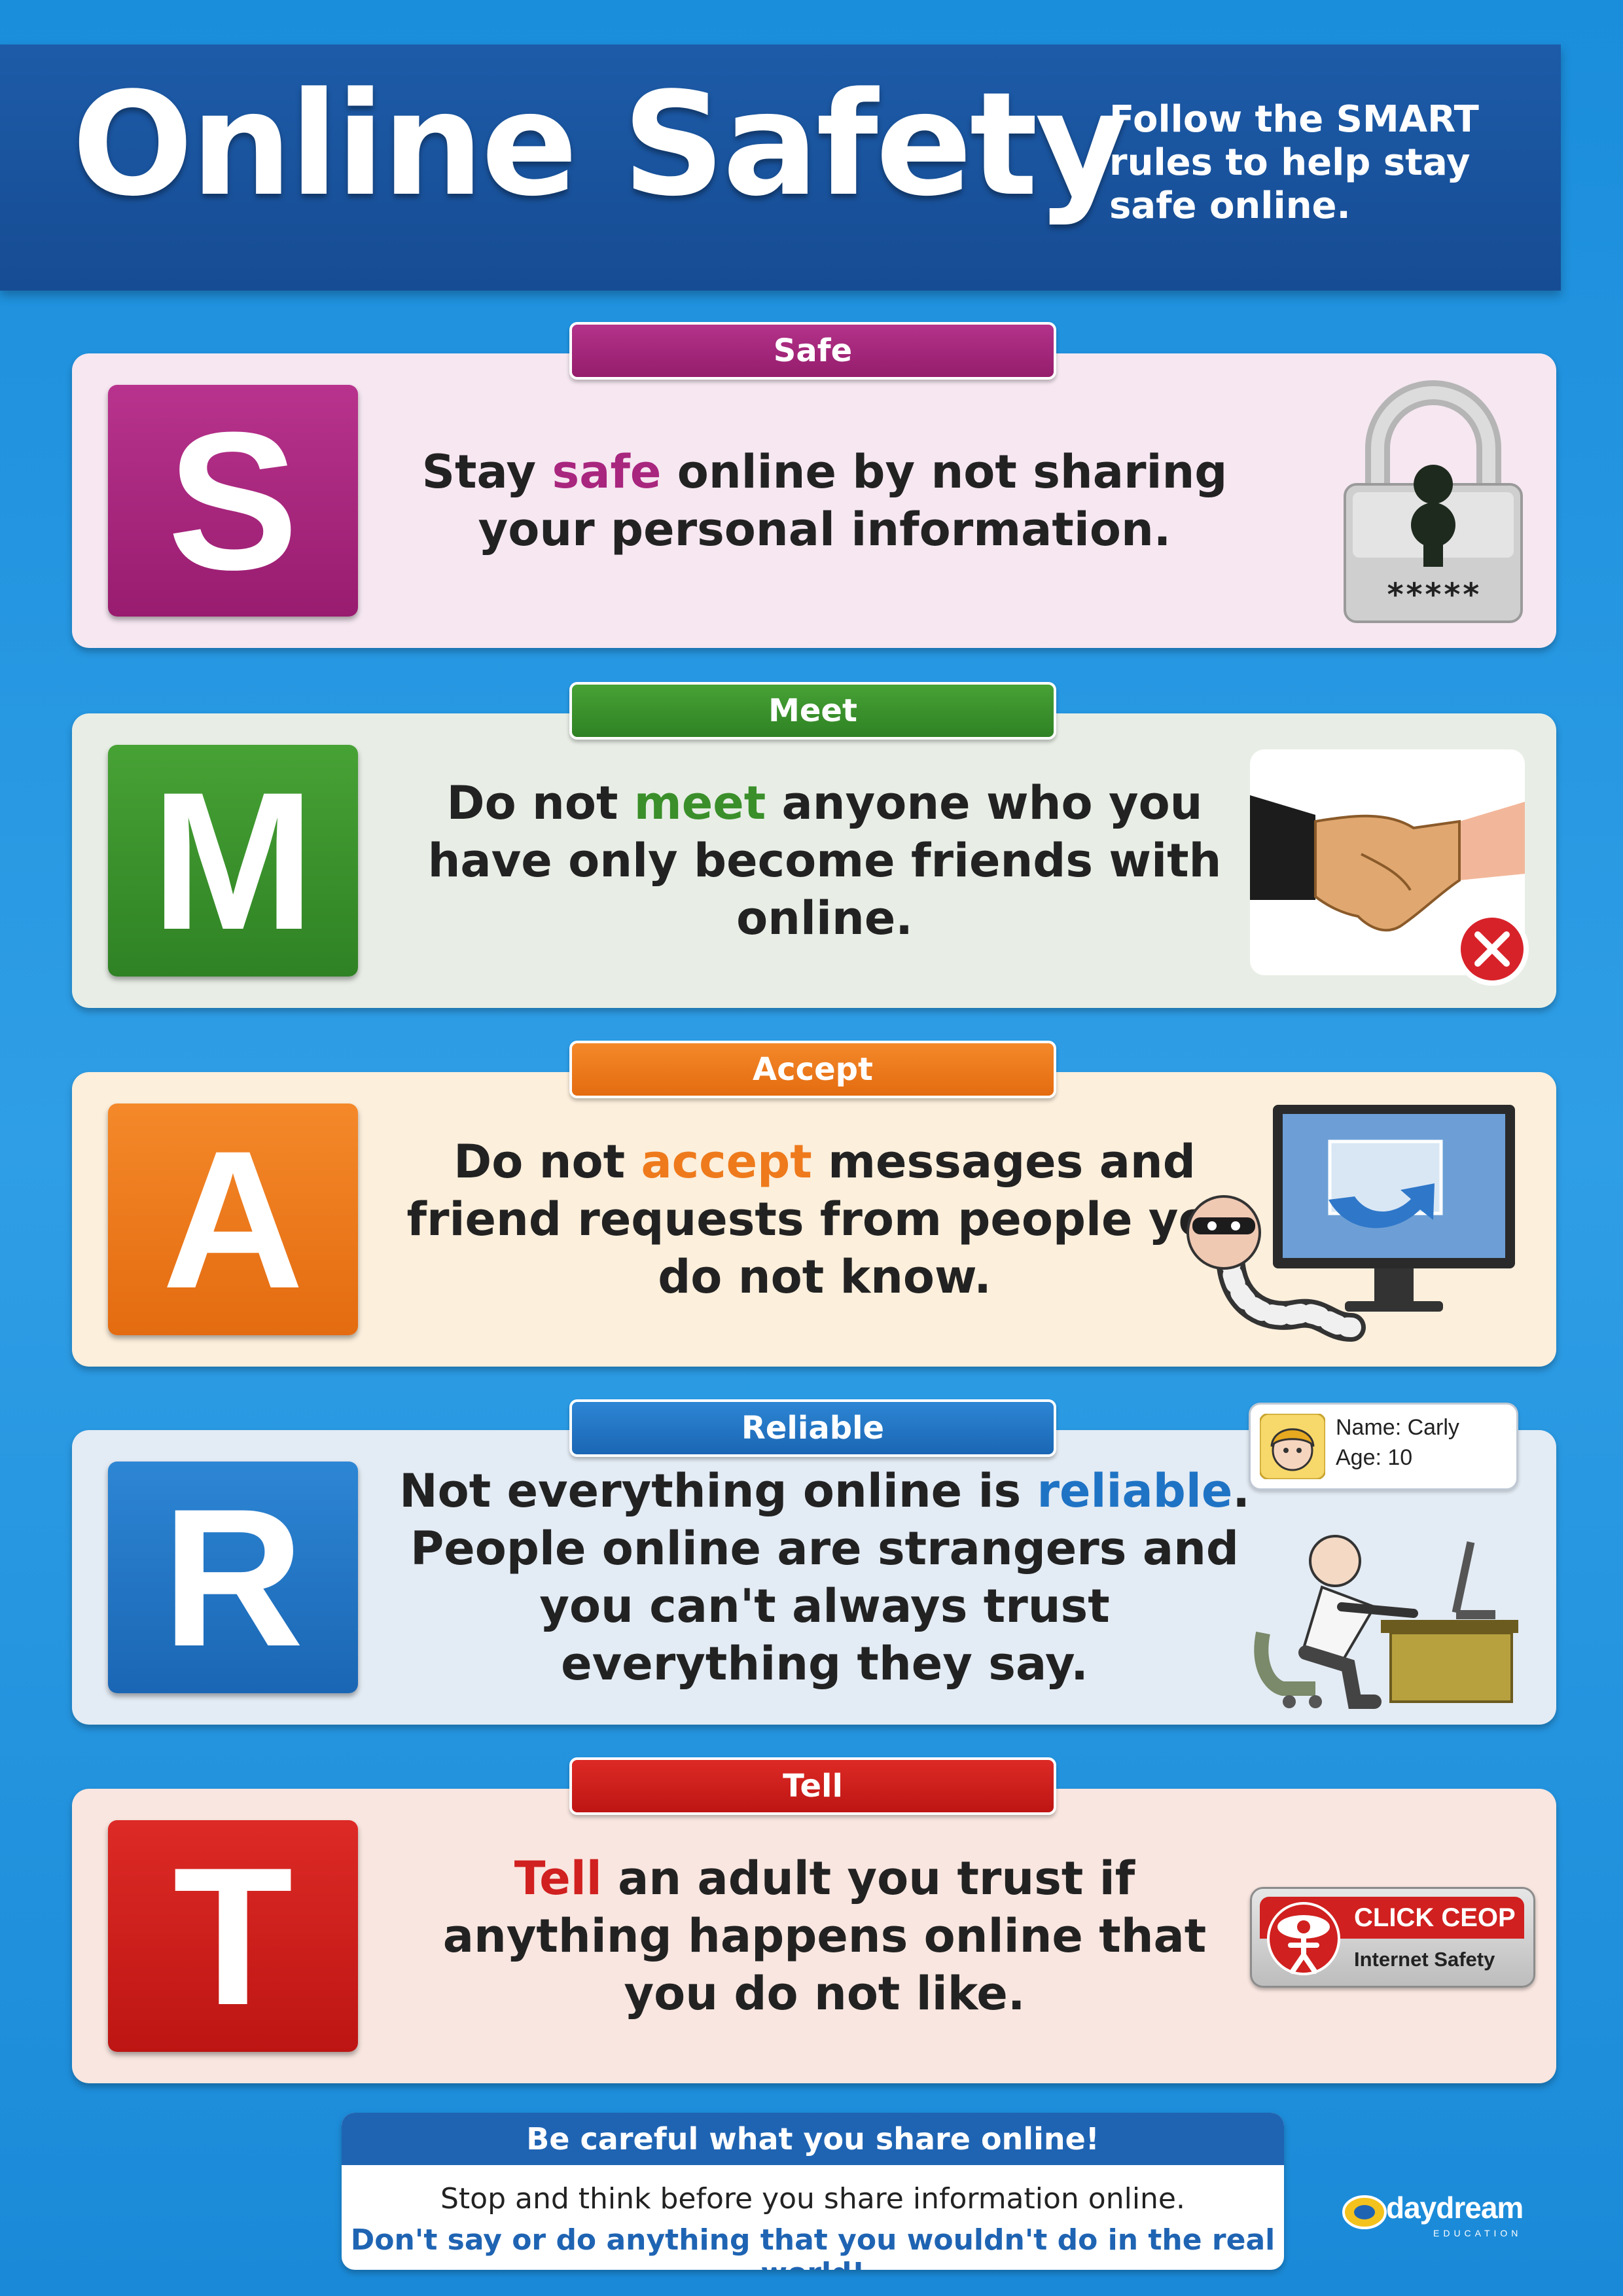 The height and width of the screenshot is (2296, 1623). Describe the element at coordinates (813, 1428) in the screenshot. I see `tab-reliable: Reliable` at that location.